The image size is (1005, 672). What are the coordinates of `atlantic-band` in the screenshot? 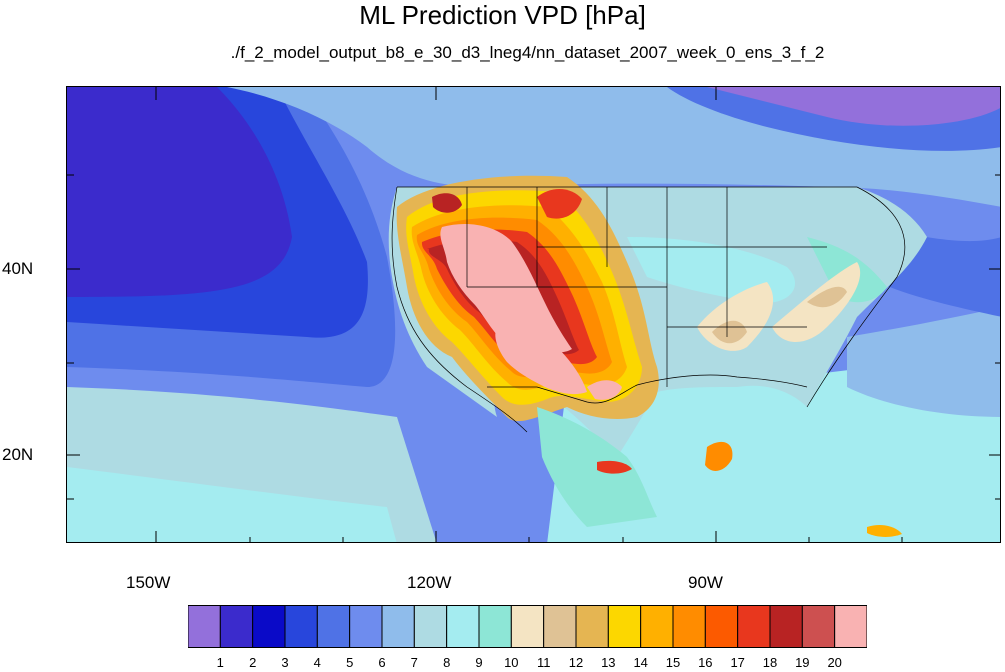 It's located at (923, 362).